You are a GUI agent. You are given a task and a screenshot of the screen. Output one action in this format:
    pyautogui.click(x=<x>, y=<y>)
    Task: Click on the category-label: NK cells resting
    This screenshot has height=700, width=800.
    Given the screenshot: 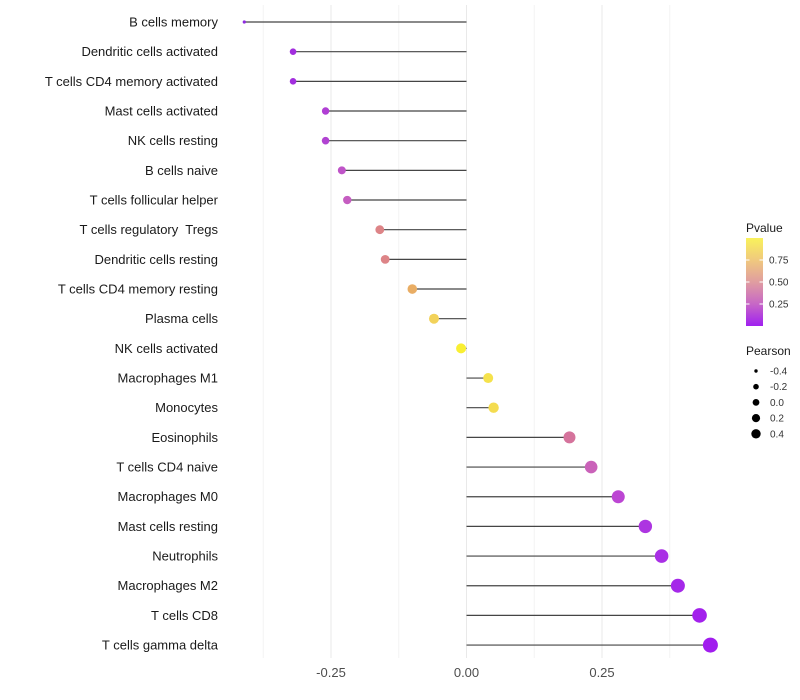 What is the action you would take?
    pyautogui.click(x=173, y=140)
    